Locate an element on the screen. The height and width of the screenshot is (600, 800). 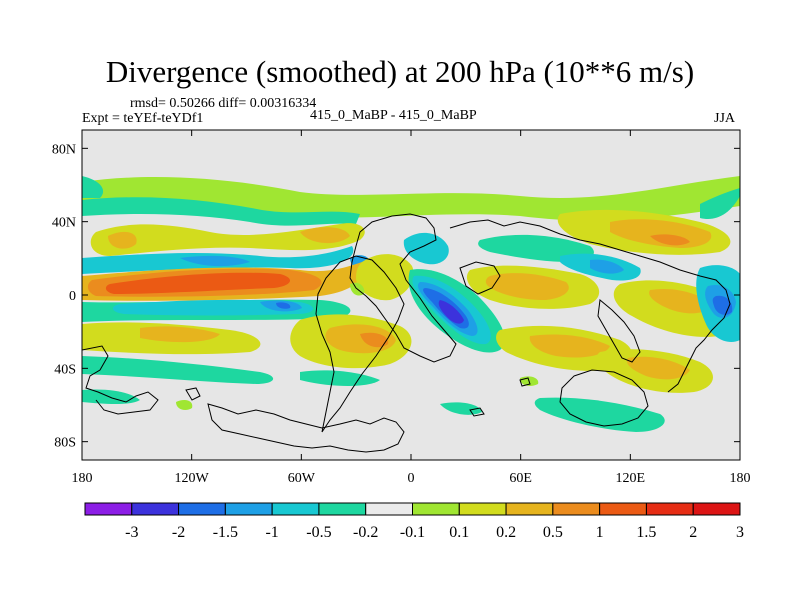
south-america-outline is located at coordinates (360, 344).